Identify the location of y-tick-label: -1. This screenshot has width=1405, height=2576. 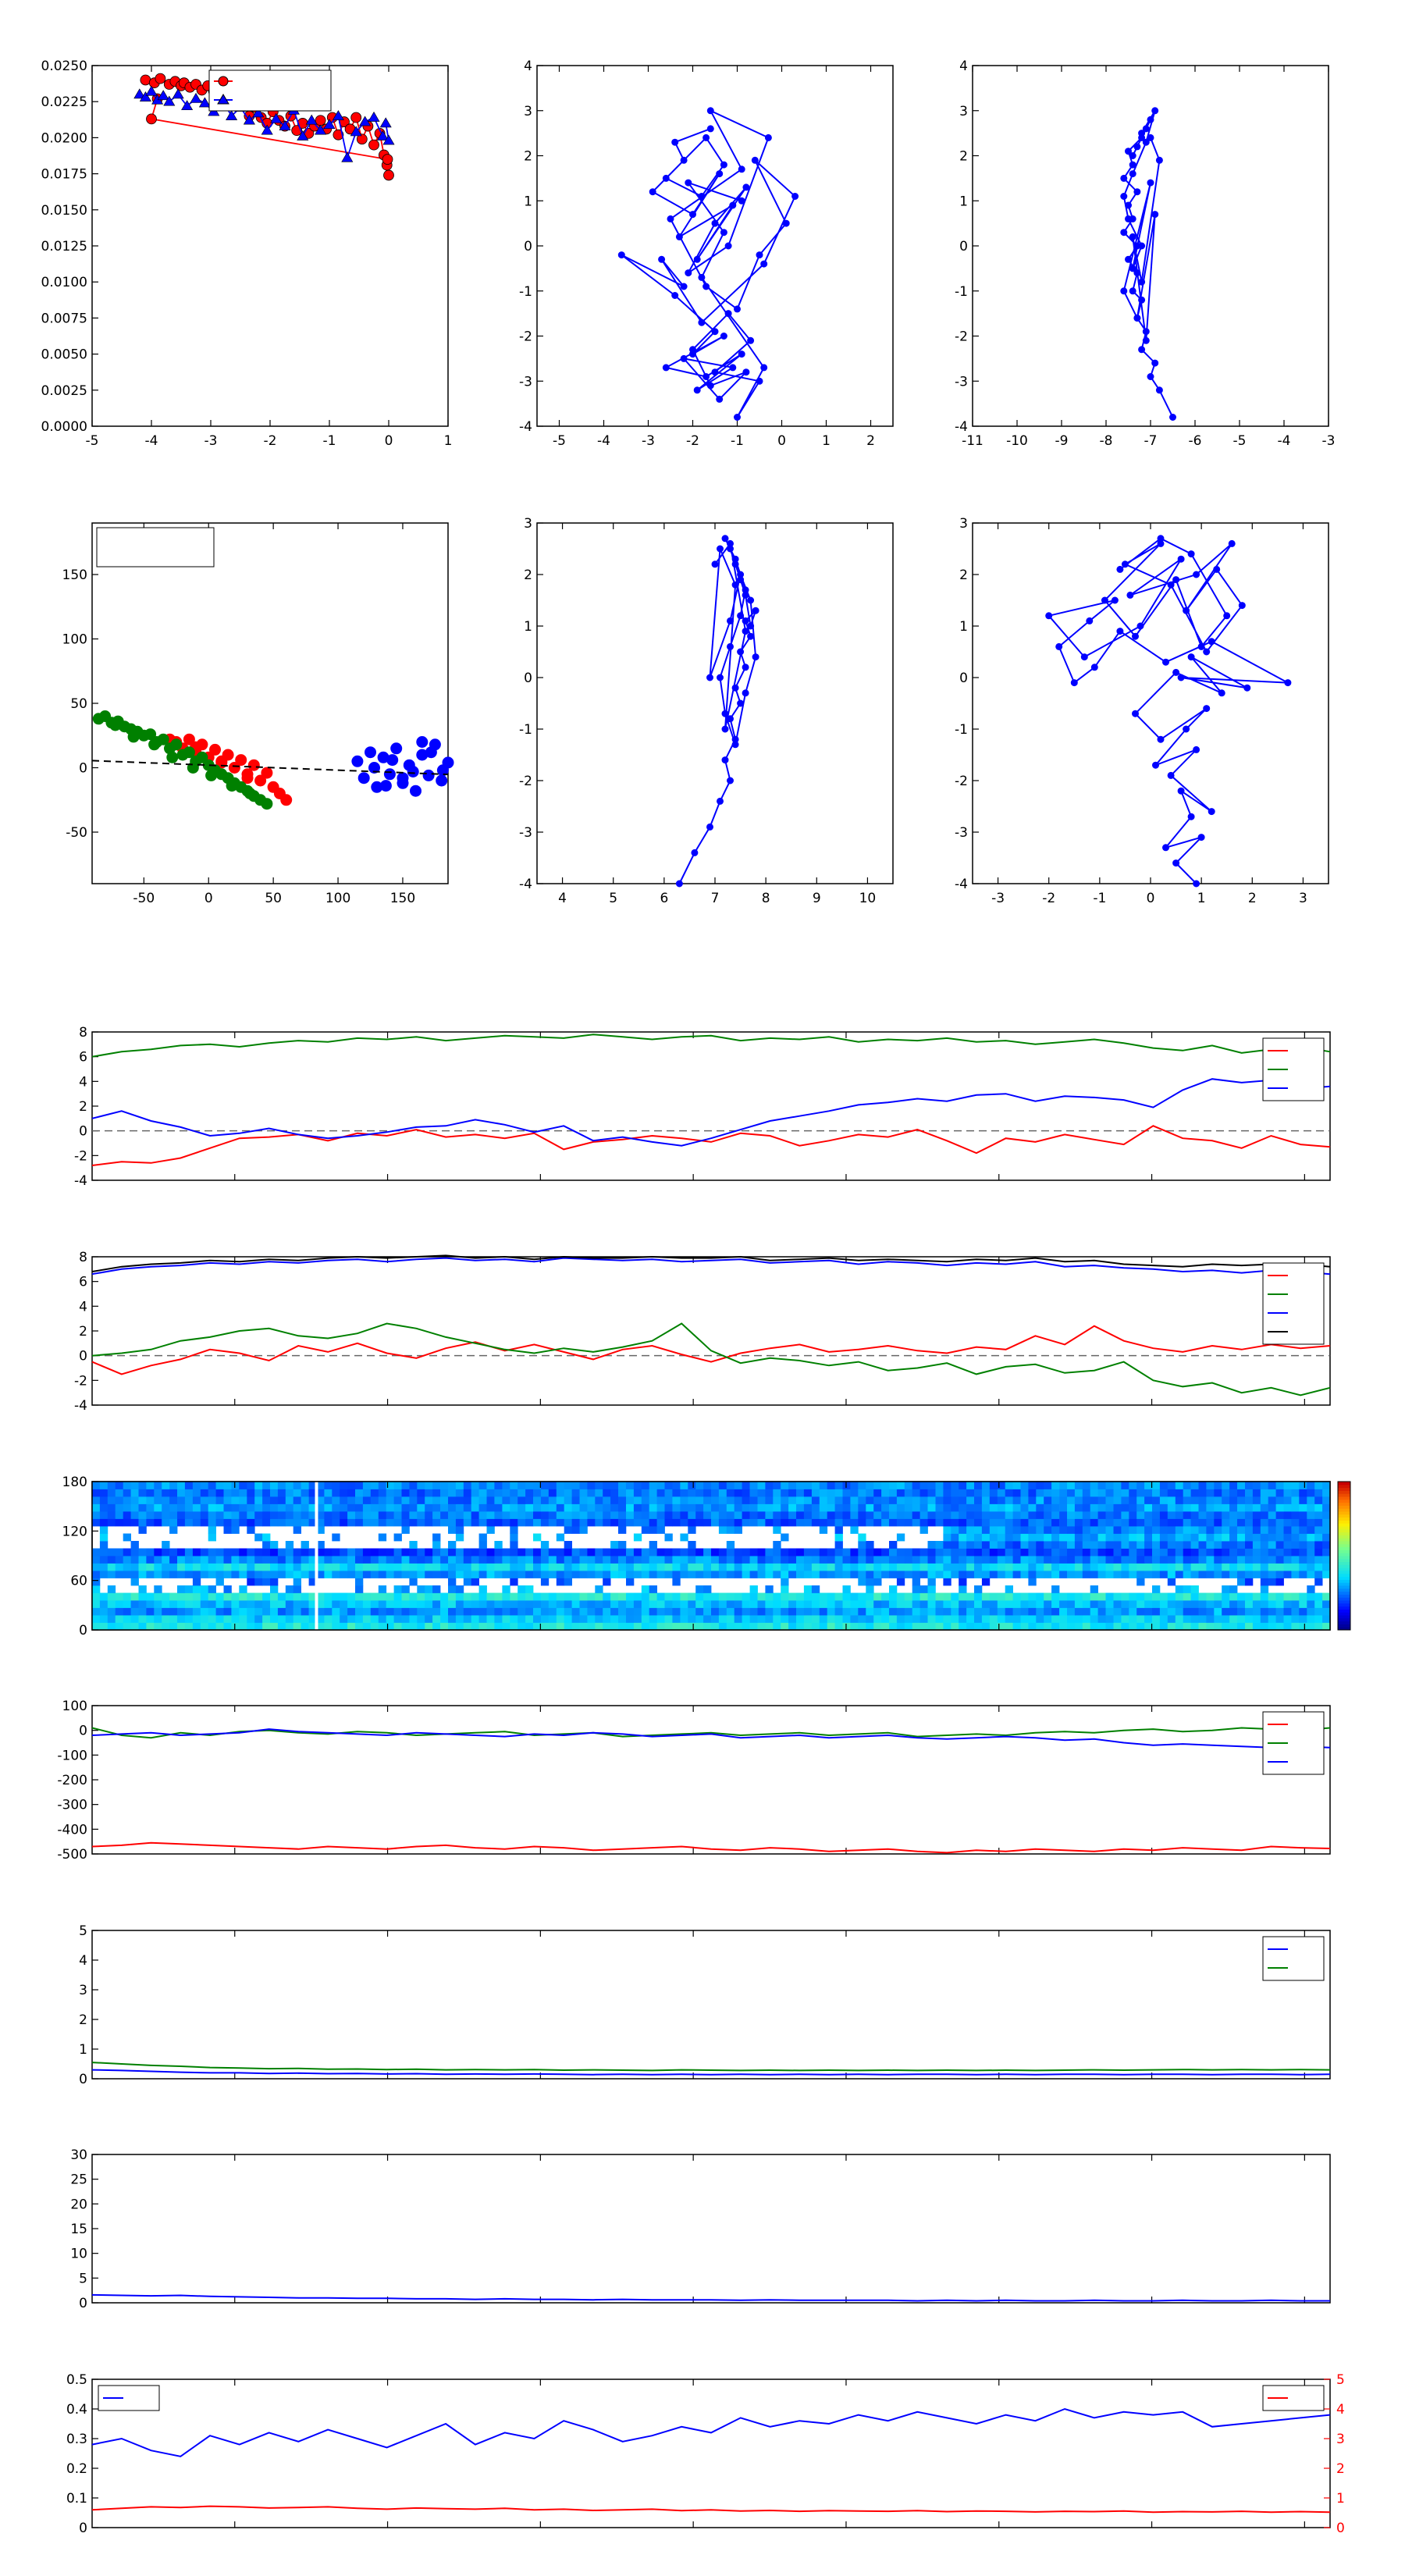
(962, 292).